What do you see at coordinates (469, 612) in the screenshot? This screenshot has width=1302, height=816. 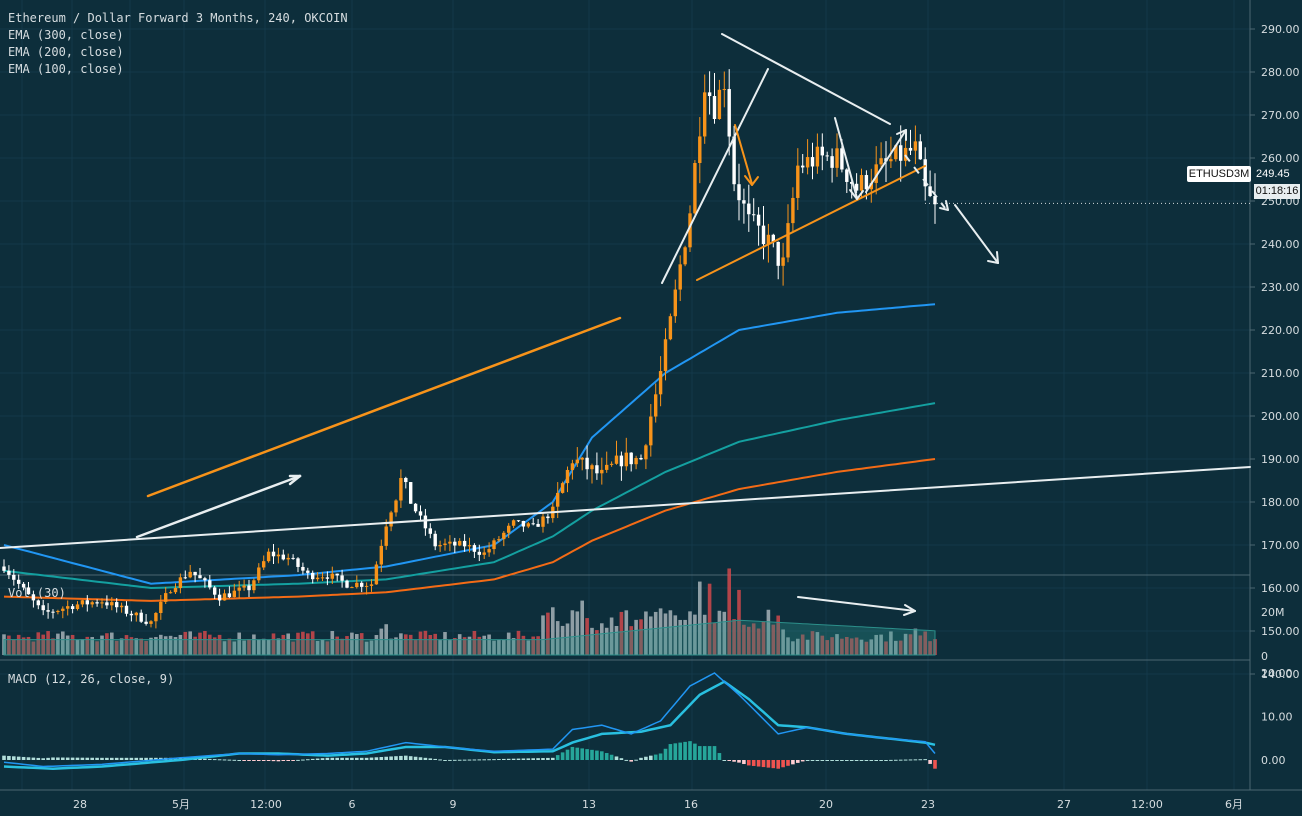 I see `volume-pane` at bounding box center [469, 612].